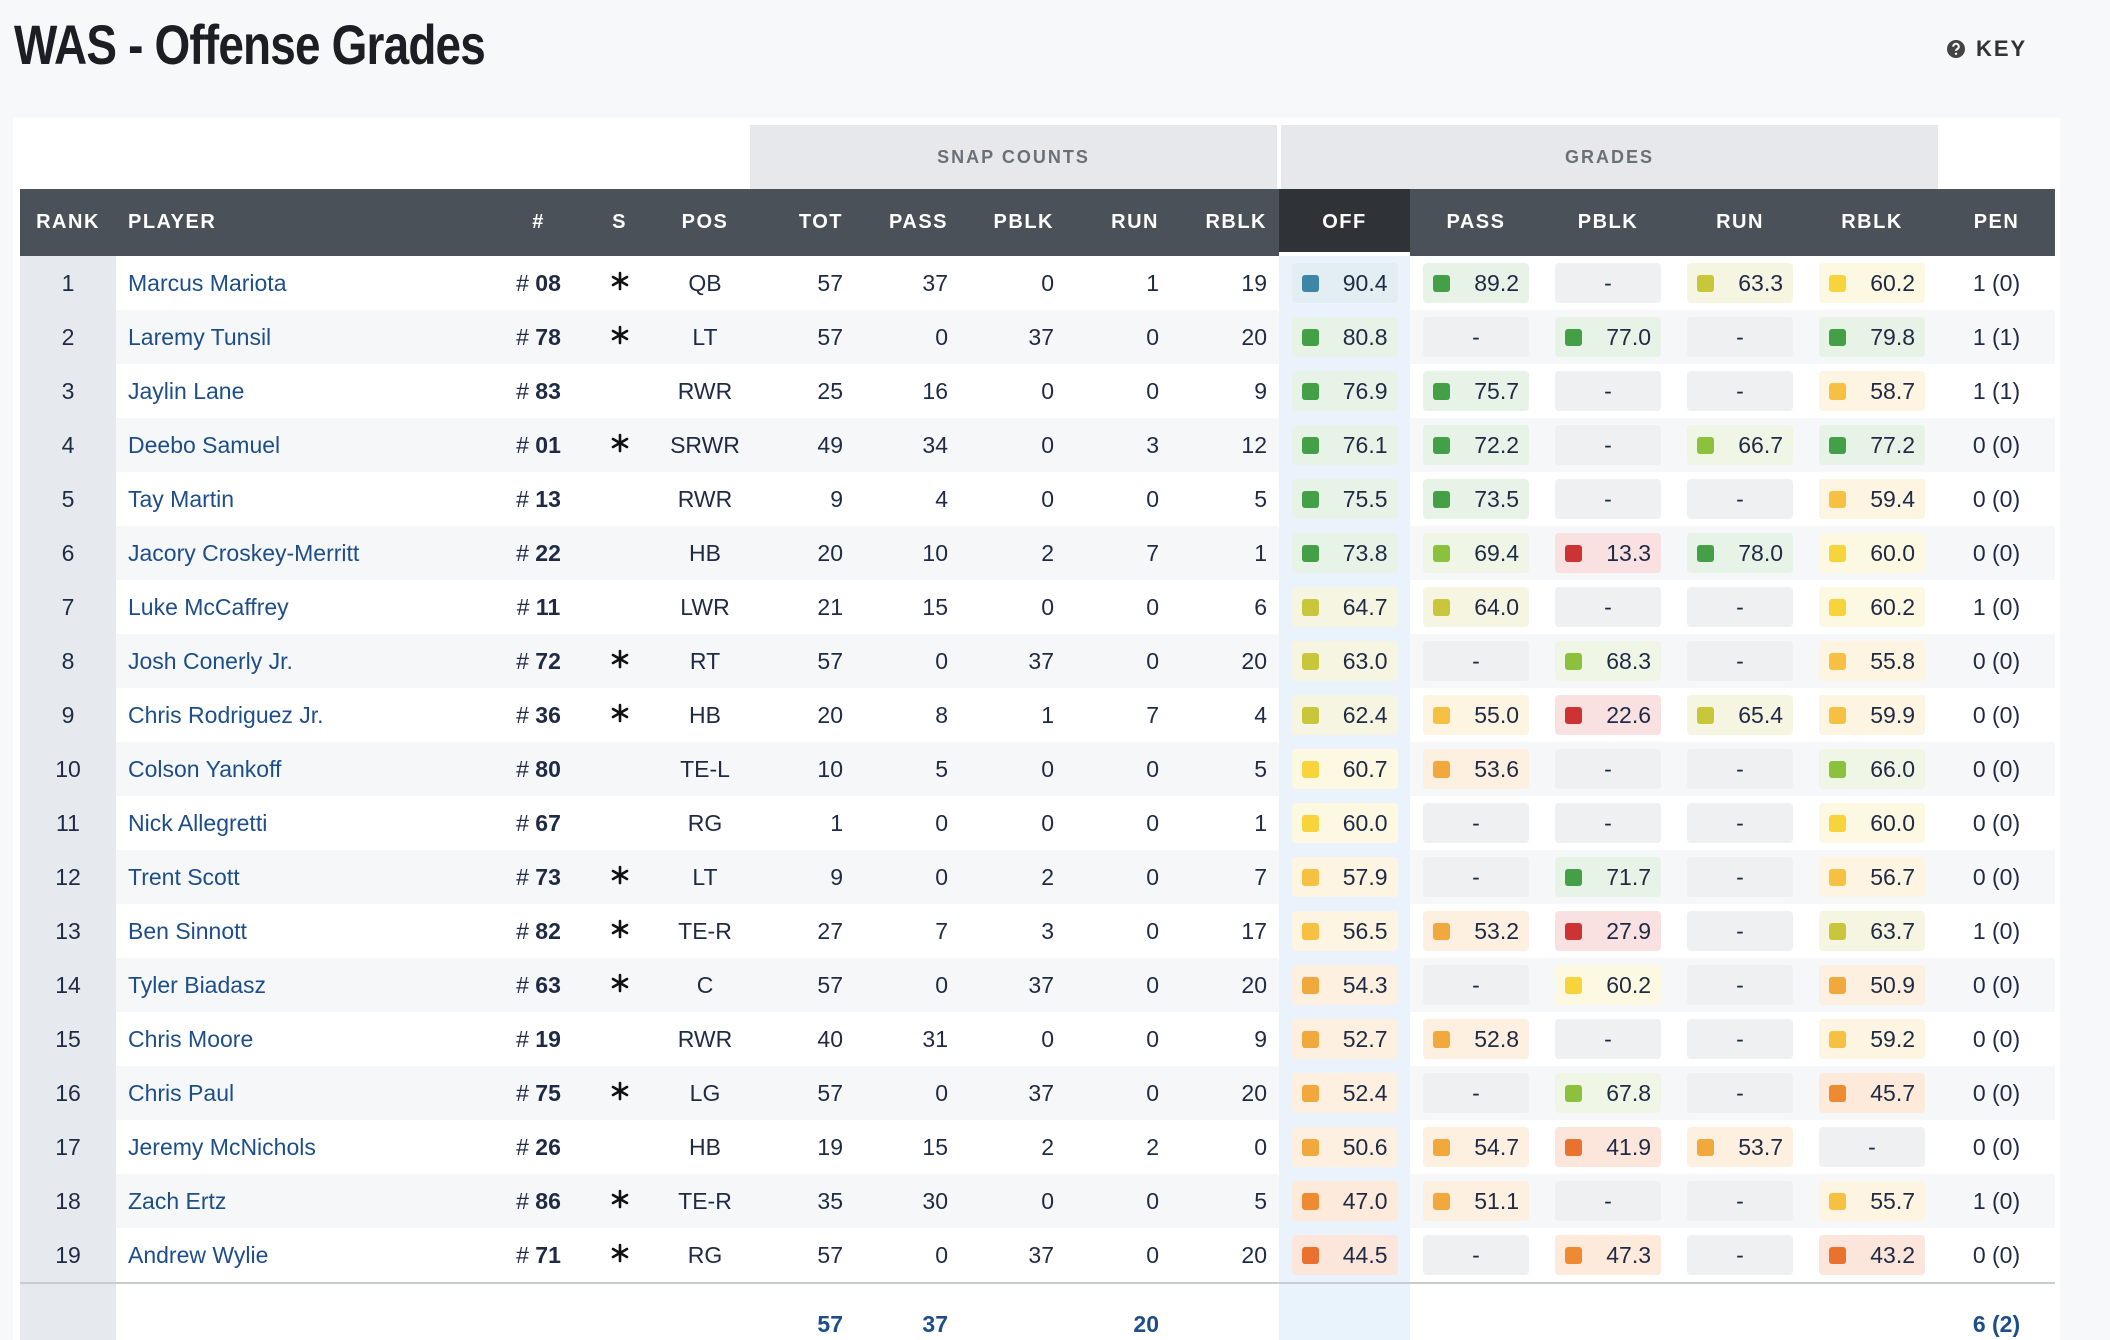 This screenshot has height=1340, width=2110. Describe the element at coordinates (68, 1201) in the screenshot. I see `rank: 18` at that location.